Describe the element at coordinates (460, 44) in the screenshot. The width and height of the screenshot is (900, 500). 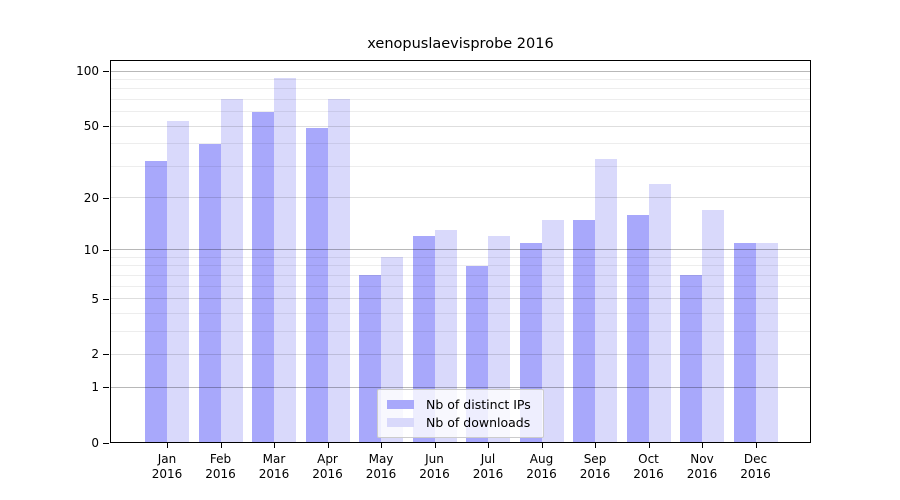
I see `chart-title: xenopuslaevisprobe 2016` at that location.